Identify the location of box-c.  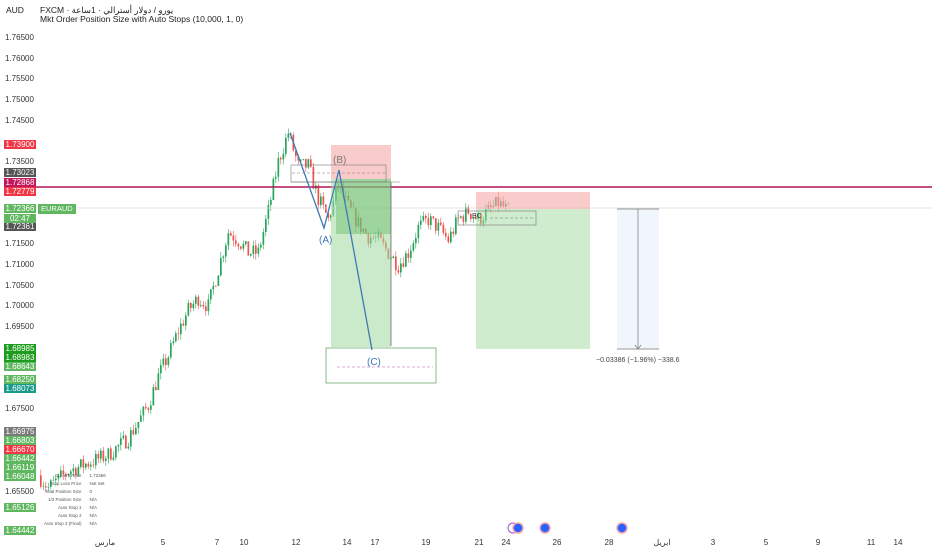
(381, 365).